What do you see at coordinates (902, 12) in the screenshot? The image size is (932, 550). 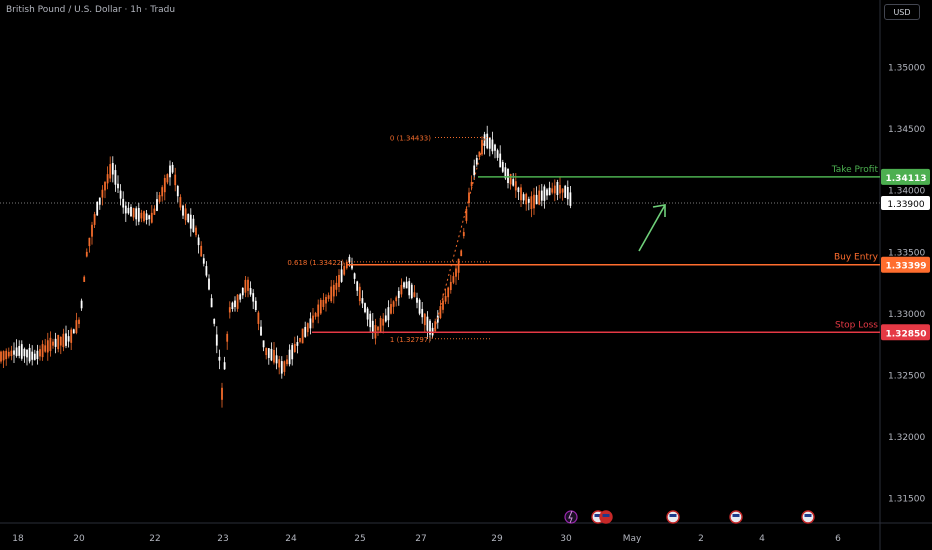 I see `currency-button: USD` at bounding box center [902, 12].